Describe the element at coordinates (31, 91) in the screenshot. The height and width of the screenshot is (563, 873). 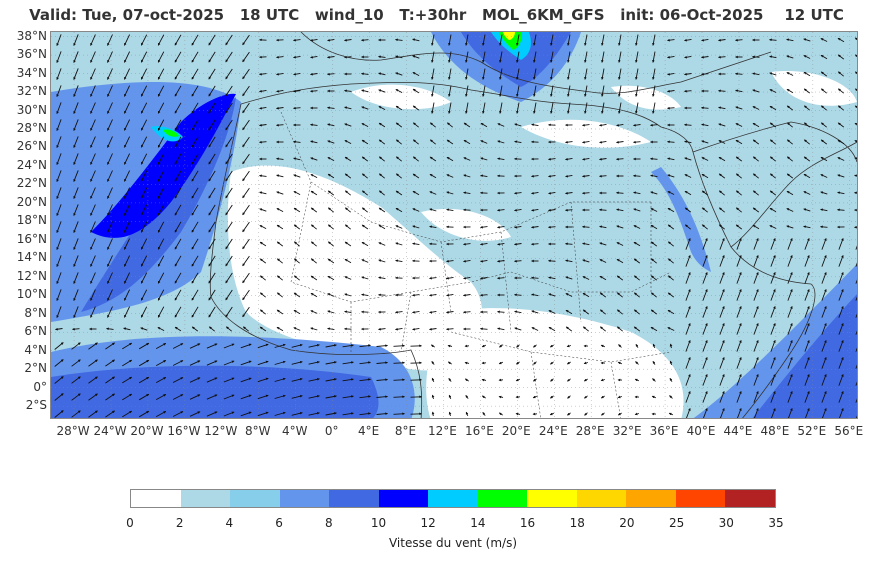
I see `latitude-label: 32°N` at that location.